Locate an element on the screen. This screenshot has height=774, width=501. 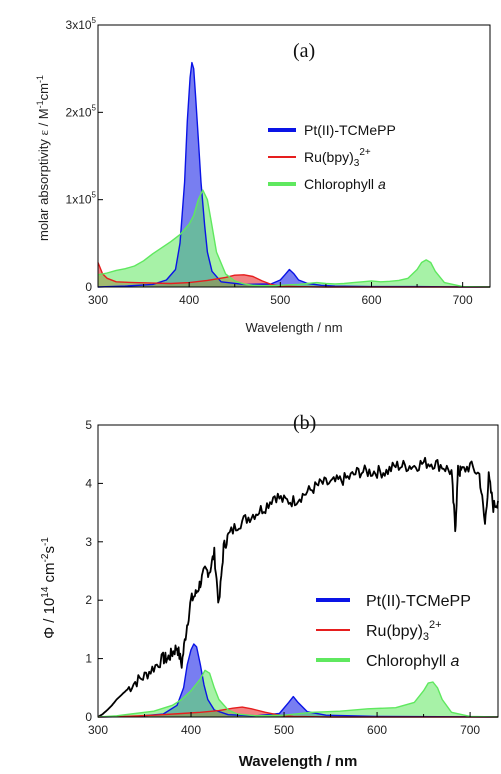
panel-b-y-ticks: 0 1 2 3 4 5 is located at coordinates (94, 571).